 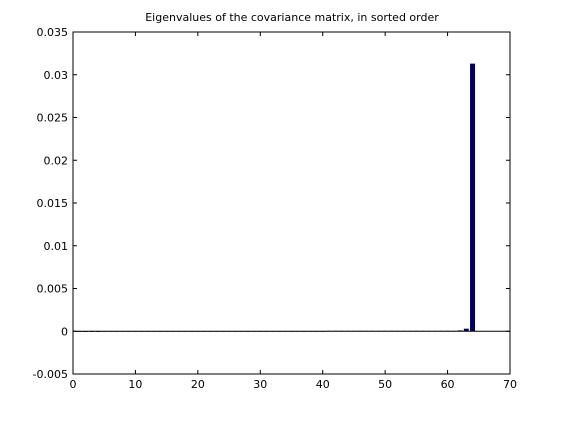 What do you see at coordinates (260, 384) in the screenshot?
I see `x-tick-label: 30` at bounding box center [260, 384].